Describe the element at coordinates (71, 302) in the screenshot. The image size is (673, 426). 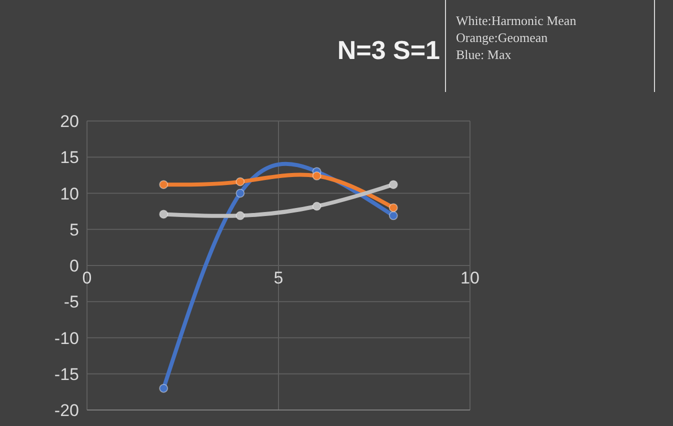
I see `y-tick-label: -5` at that location.